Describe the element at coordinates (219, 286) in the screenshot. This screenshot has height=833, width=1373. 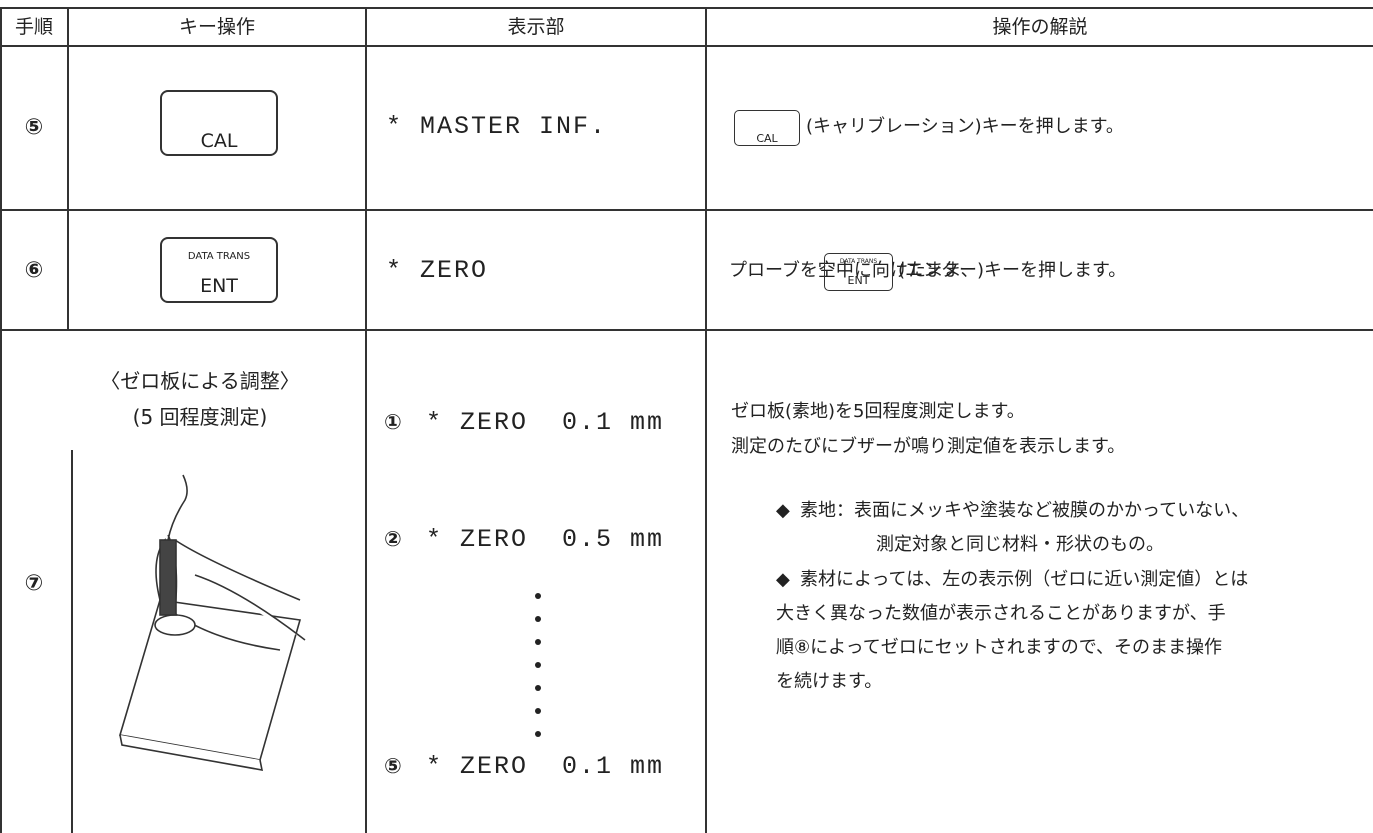
I see `key-label: ENT` at that location.